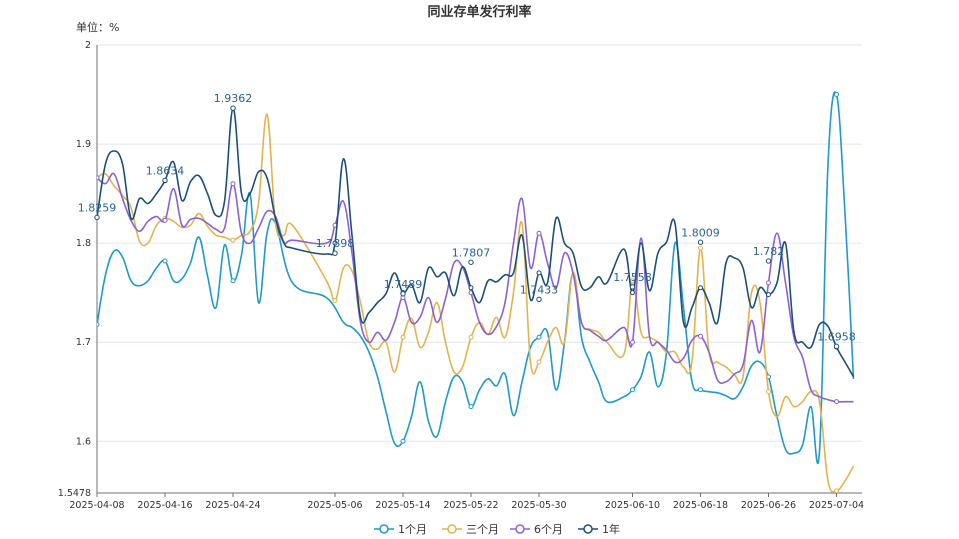  What do you see at coordinates (599, 529) in the screenshot?
I see `legend-item-3: 1年` at bounding box center [599, 529].